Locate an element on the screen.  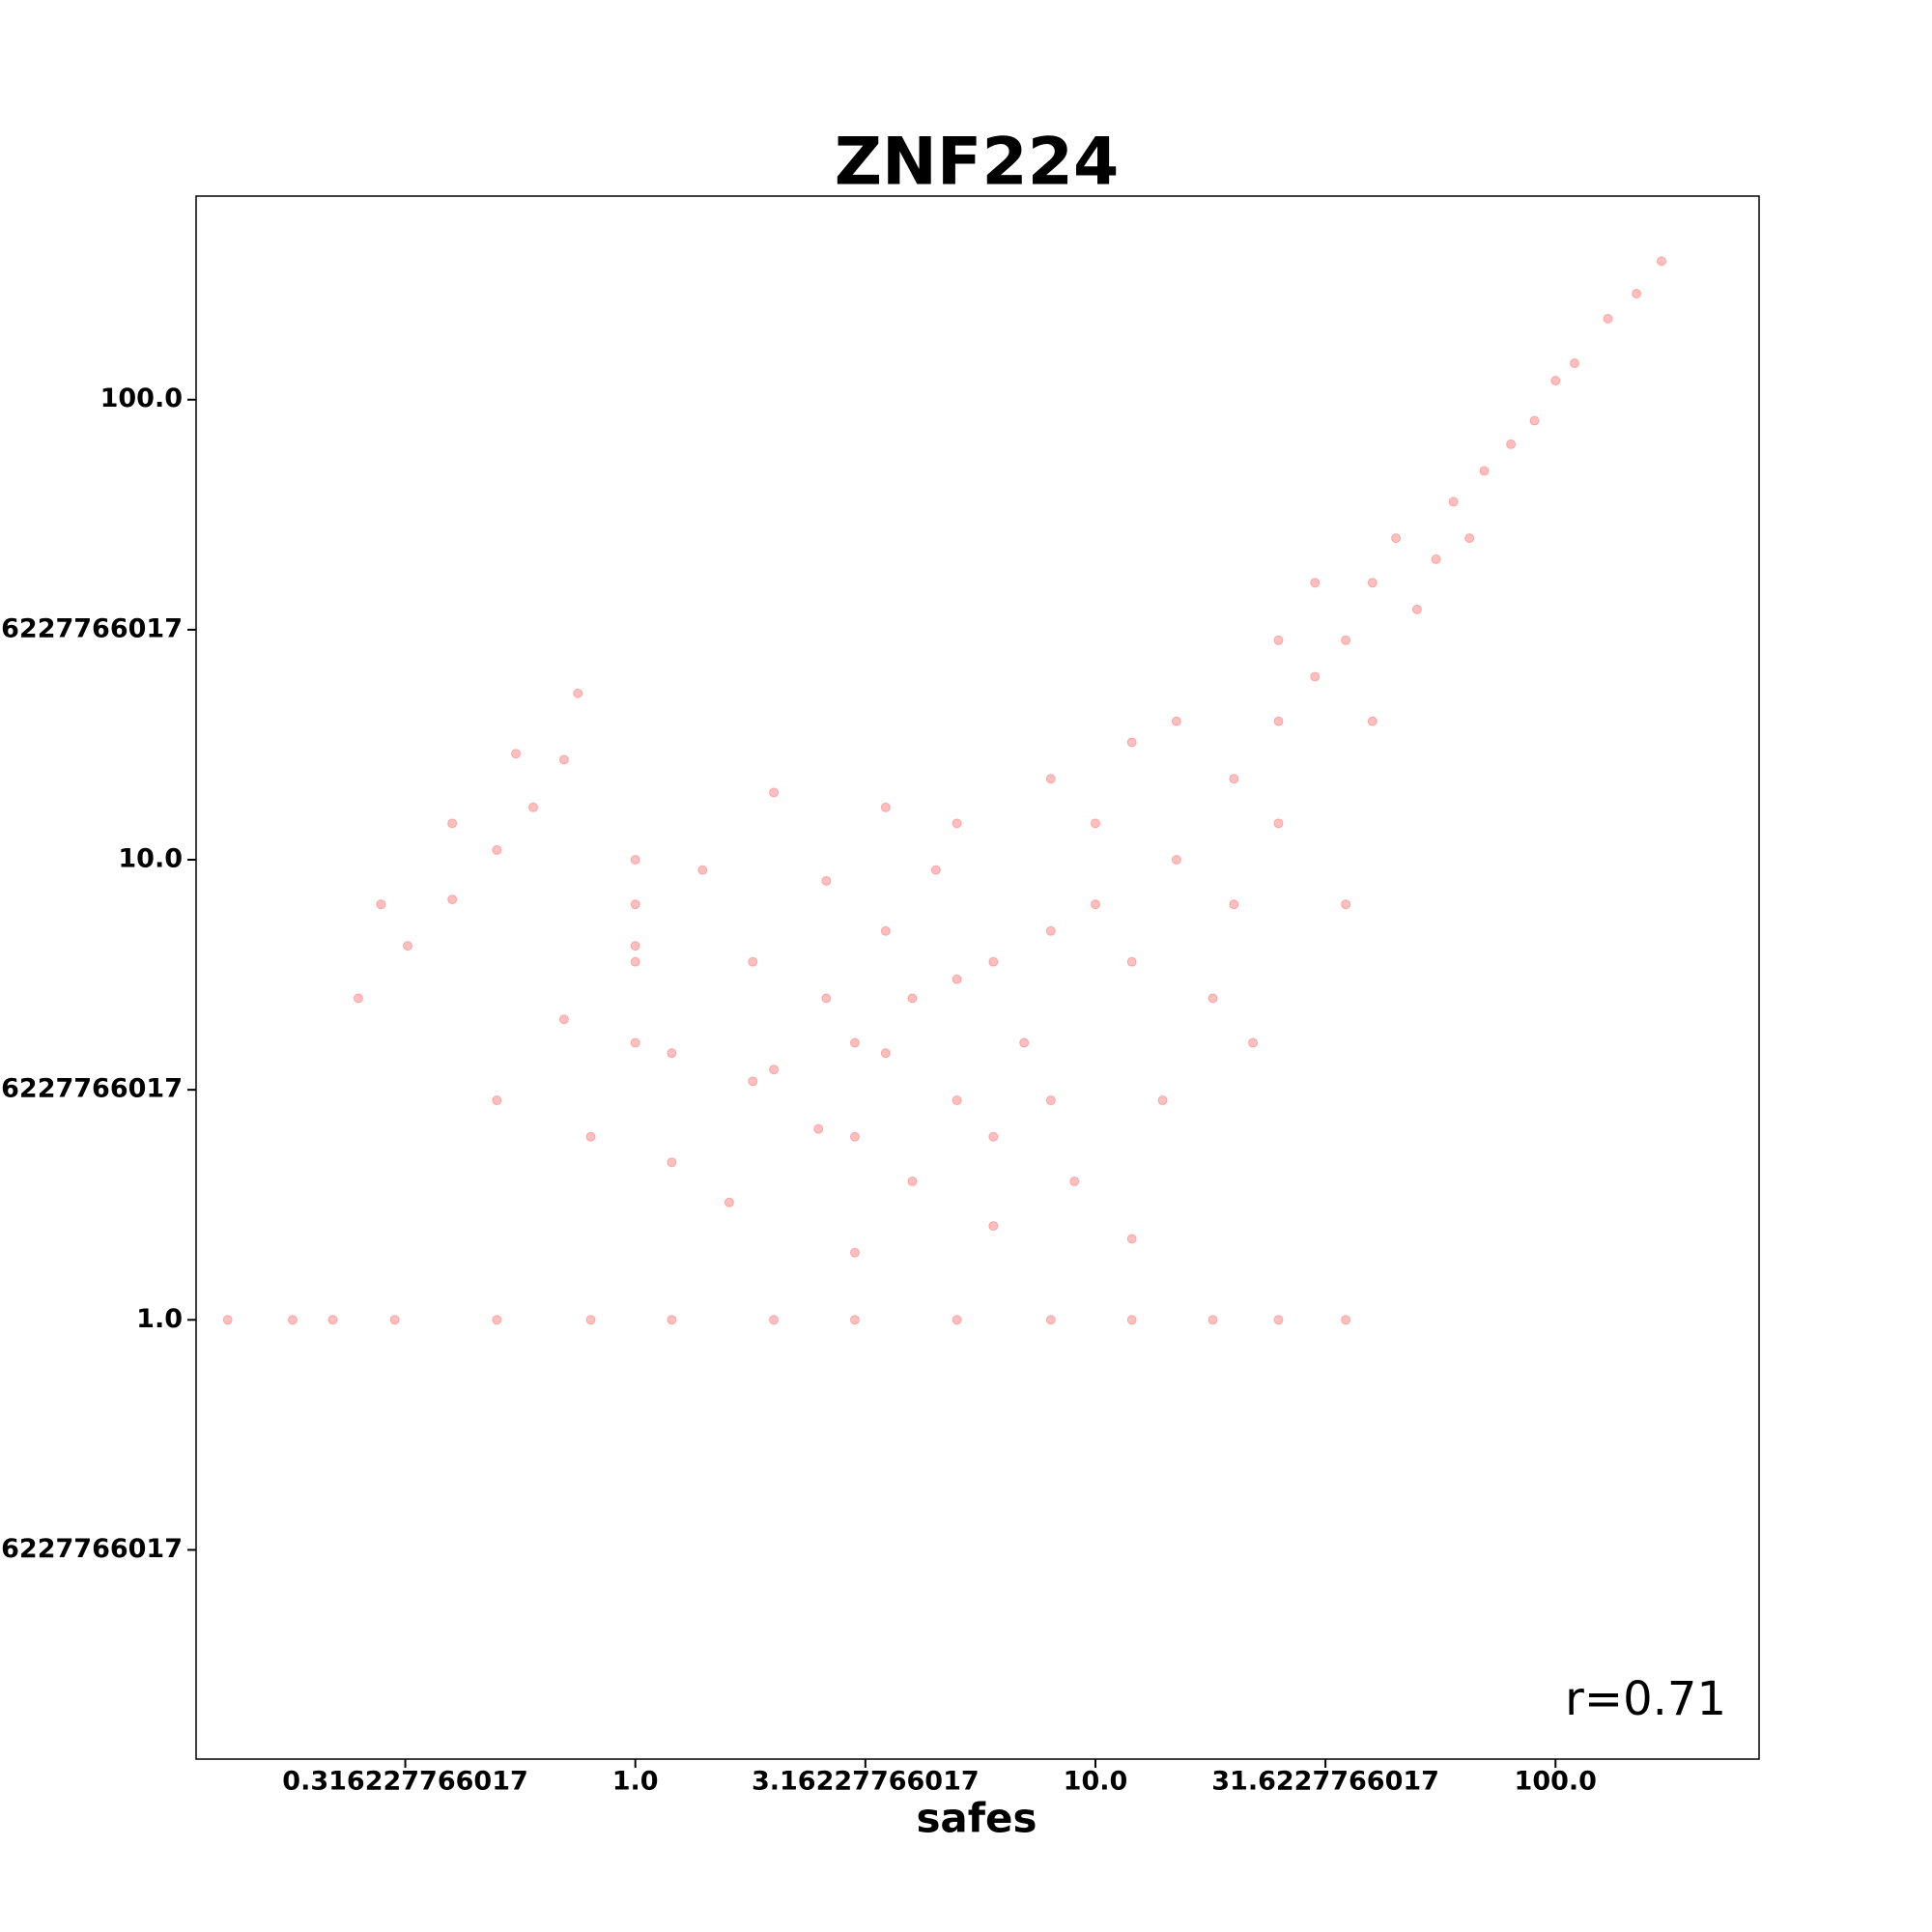
x-tick-label: 10.0 is located at coordinates (1096, 1782).